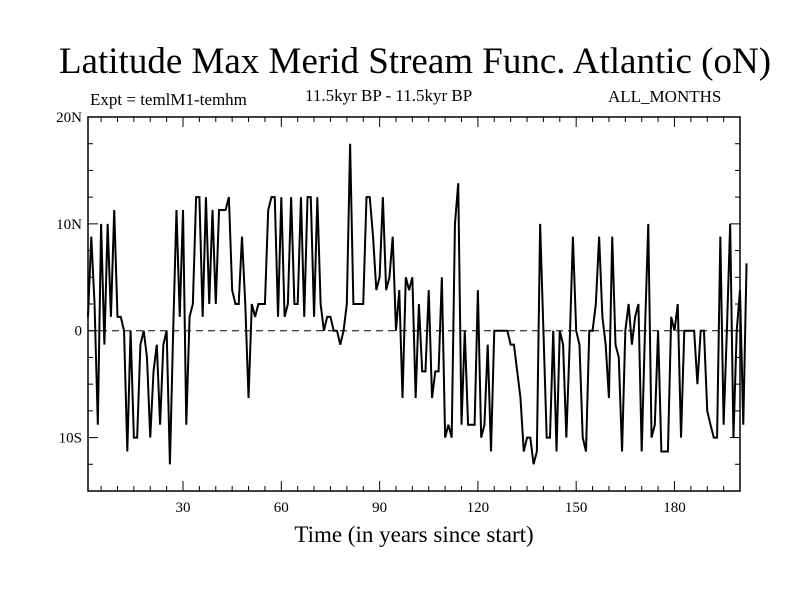 Image resolution: width=800 pixels, height=600 pixels. What do you see at coordinates (478, 508) in the screenshot?
I see `x-tick-label: 120` at bounding box center [478, 508].